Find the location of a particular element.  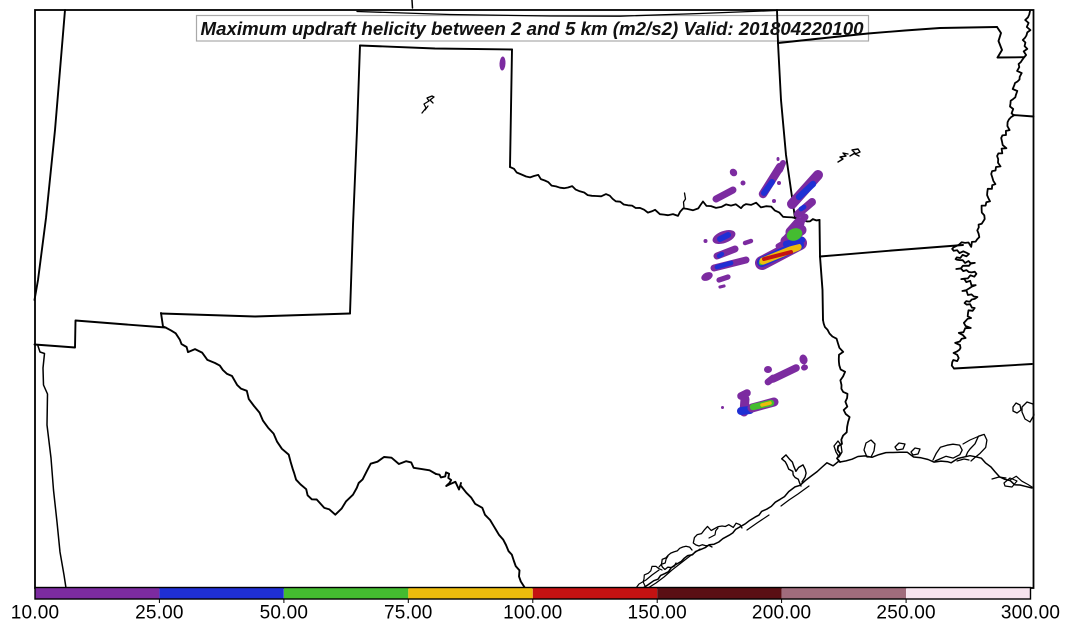

svg-text: 75.00 is located at coordinates (408, 613).